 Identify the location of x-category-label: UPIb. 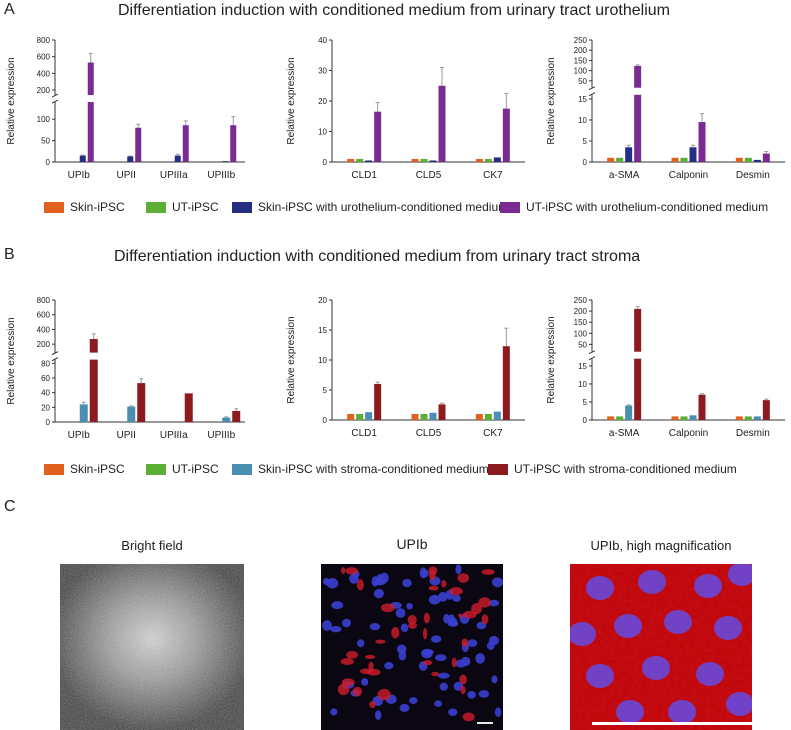
(79, 175).